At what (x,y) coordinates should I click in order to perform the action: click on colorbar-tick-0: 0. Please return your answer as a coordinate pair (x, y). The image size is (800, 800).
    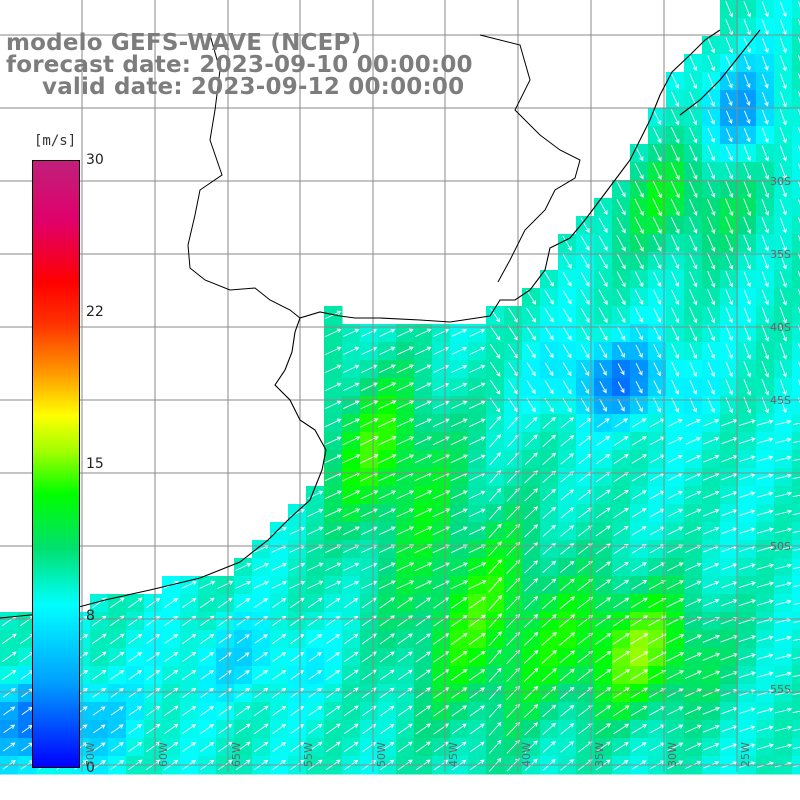
    Looking at the image, I should click on (90, 768).